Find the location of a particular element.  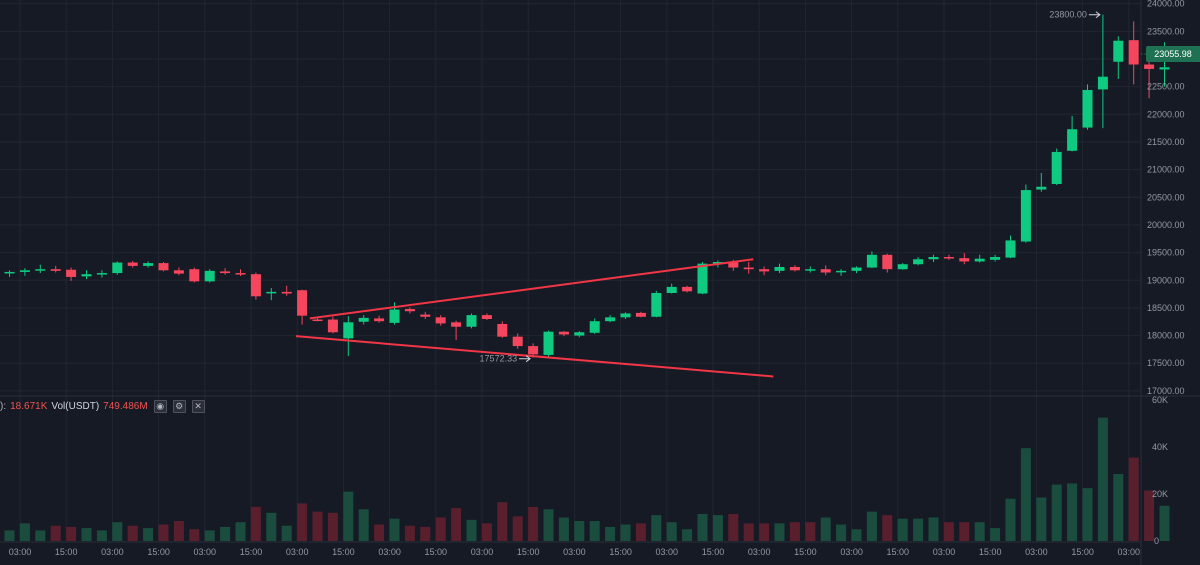

volume-axis: 0 20K 40K 60K is located at coordinates (1160, 470).